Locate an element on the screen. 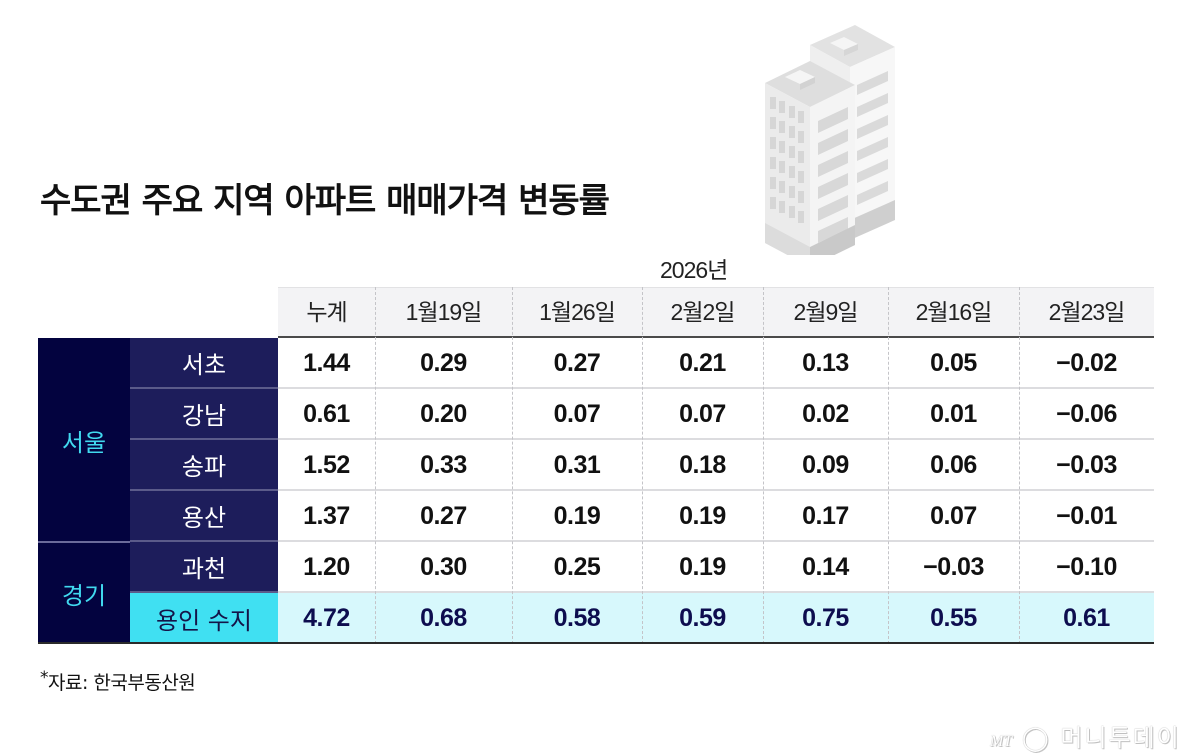  value-cell: 0.13 is located at coordinates (825, 363).